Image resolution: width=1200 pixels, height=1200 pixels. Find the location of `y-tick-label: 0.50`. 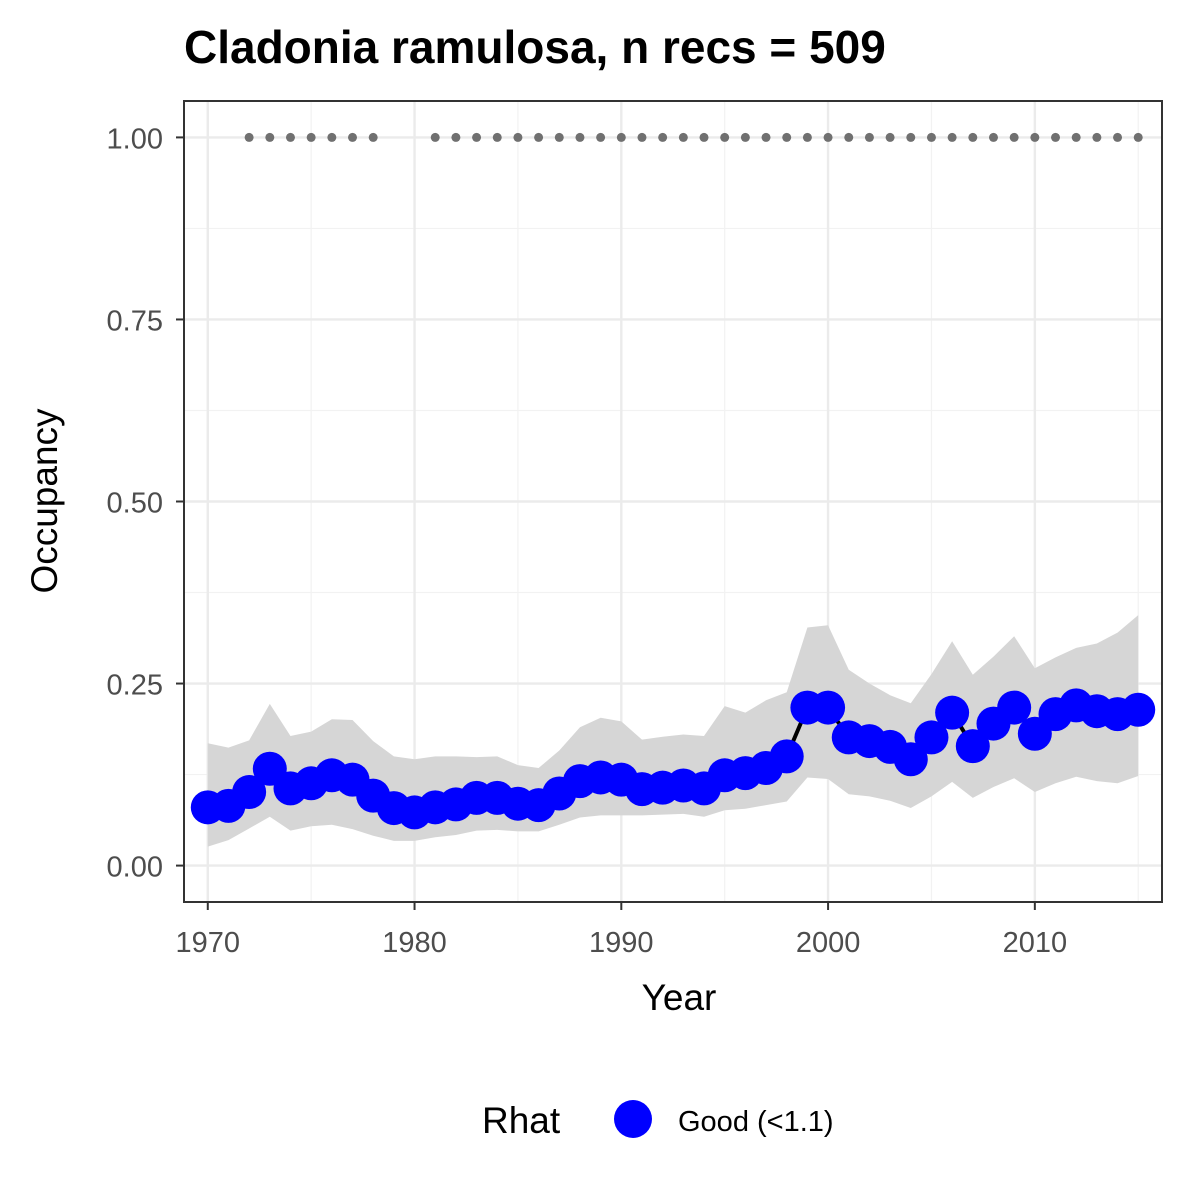

y-tick-label: 0.50 is located at coordinates (135, 504).